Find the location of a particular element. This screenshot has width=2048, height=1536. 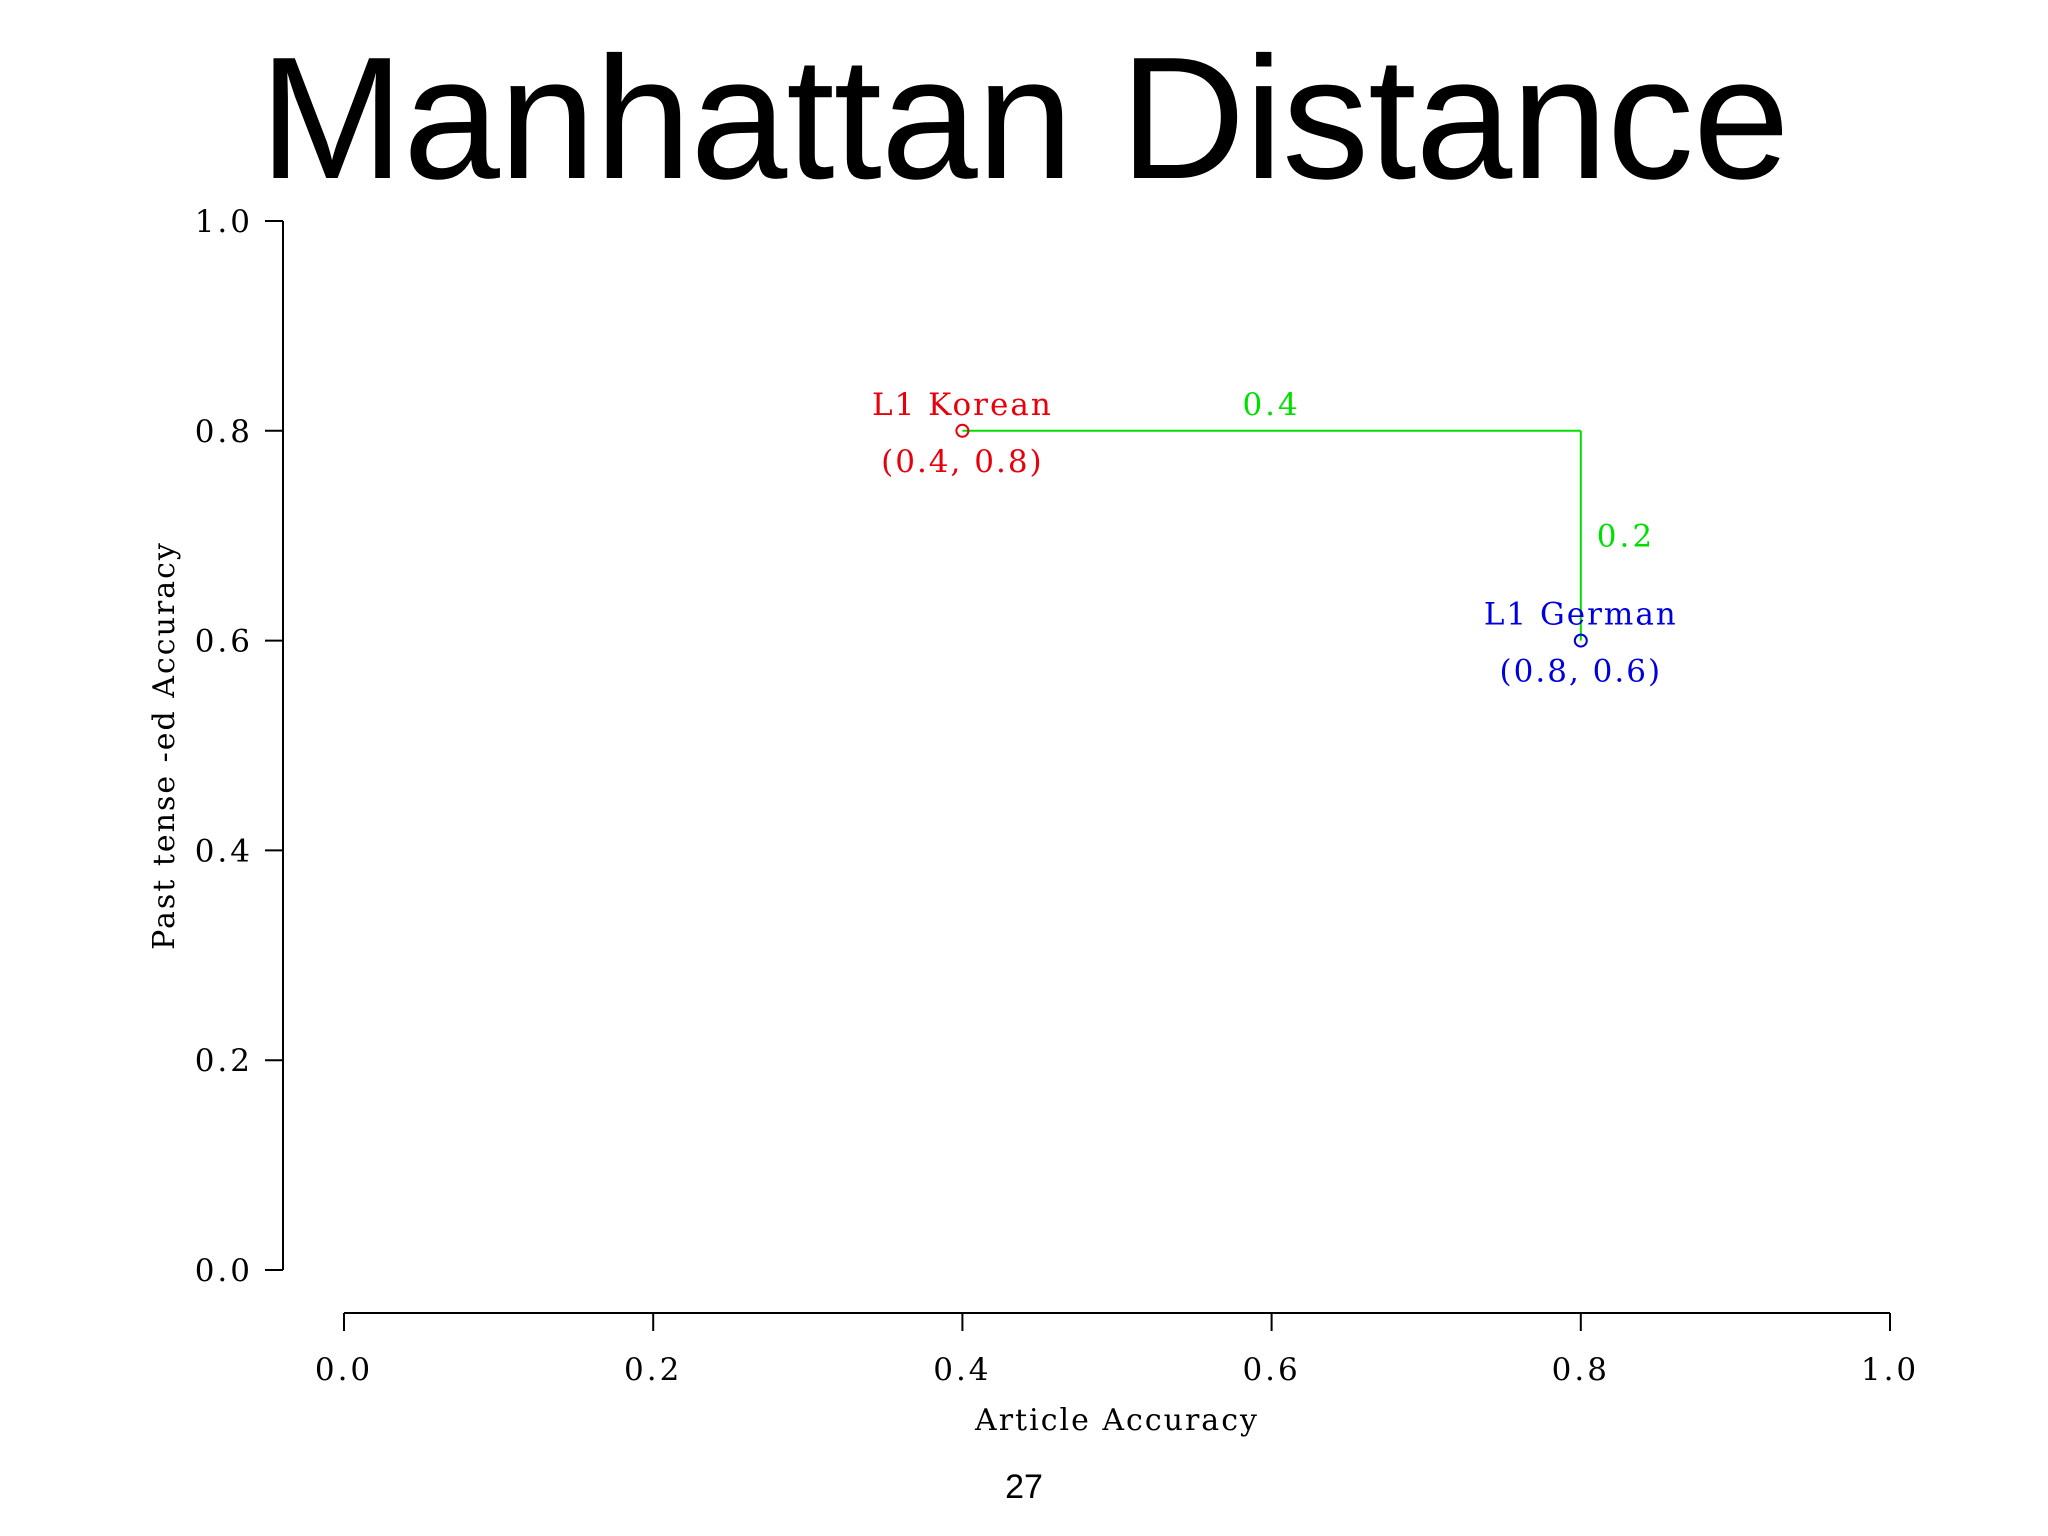

data-points: L1 Korean (0.4, 0.8) L1 German (0.8, 0.6) is located at coordinates (1275, 538).